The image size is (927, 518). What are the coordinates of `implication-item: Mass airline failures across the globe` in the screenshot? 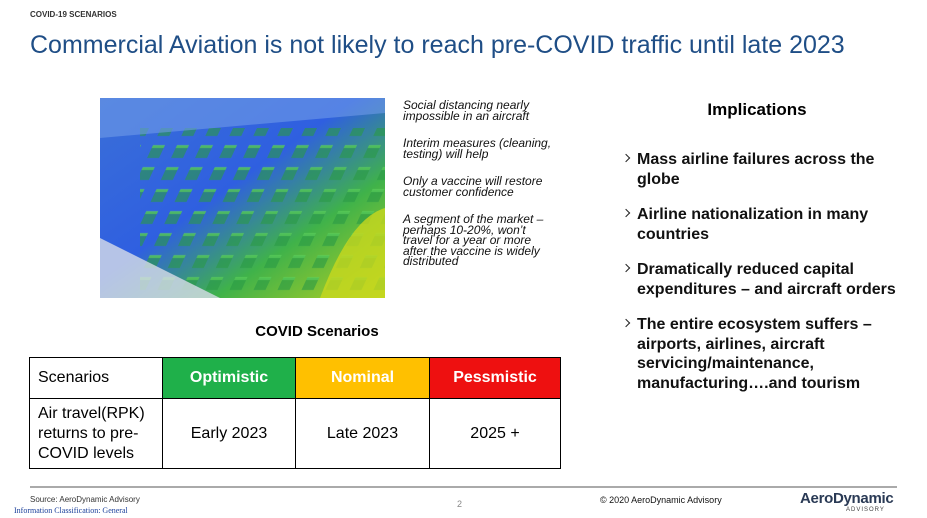 It's located at (762, 169).